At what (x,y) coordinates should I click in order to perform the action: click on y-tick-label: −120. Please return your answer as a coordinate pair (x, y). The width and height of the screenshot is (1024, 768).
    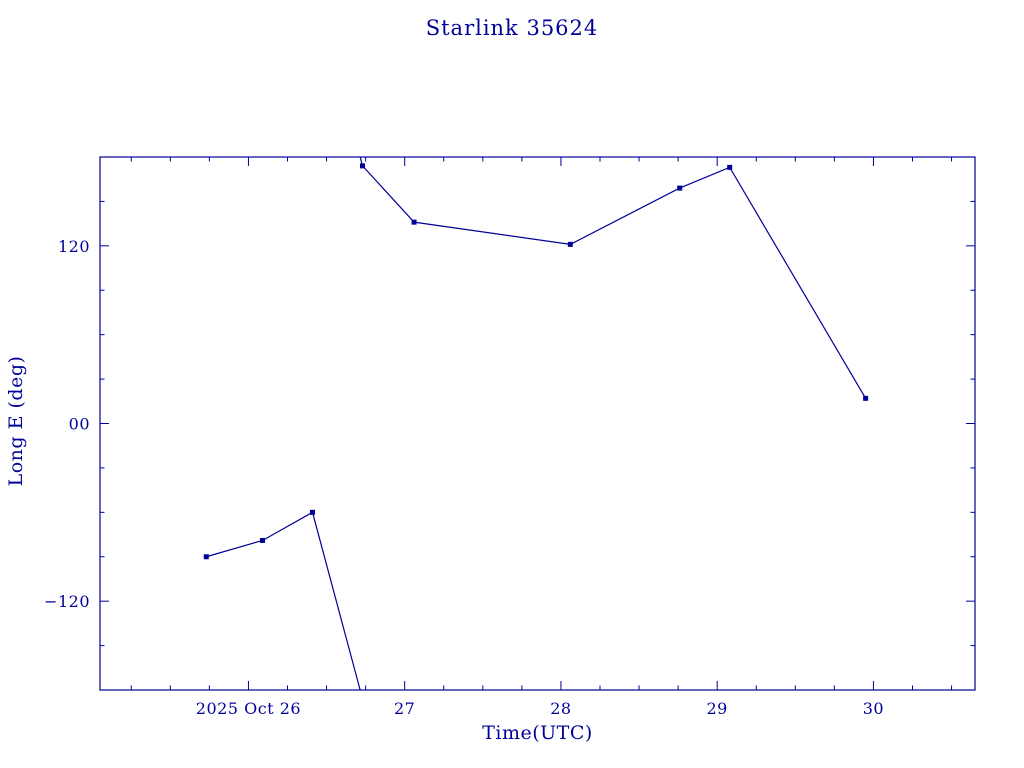
    Looking at the image, I should click on (67, 601).